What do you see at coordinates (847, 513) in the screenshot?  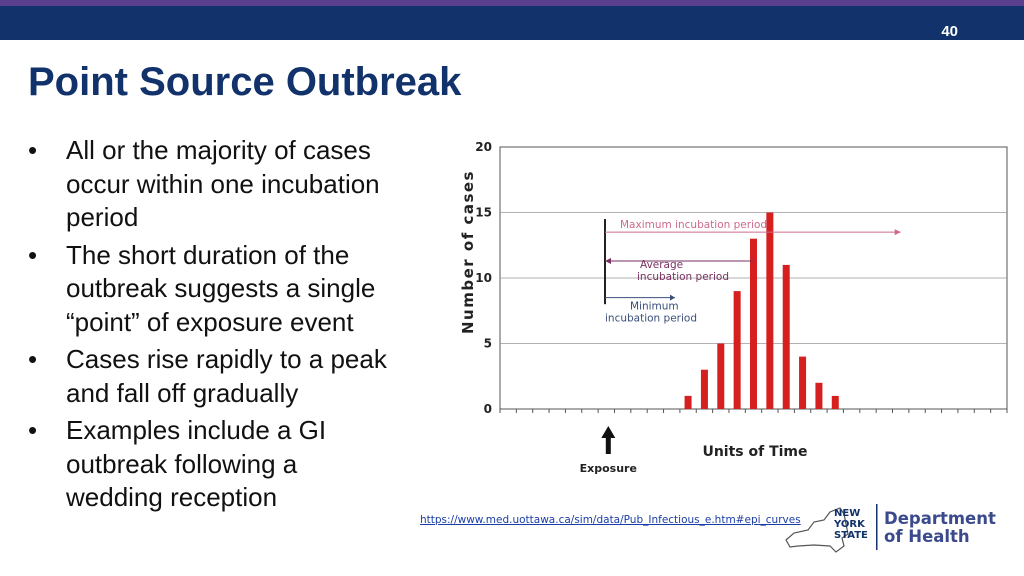 I see `logo-state-line: NEW` at bounding box center [847, 513].